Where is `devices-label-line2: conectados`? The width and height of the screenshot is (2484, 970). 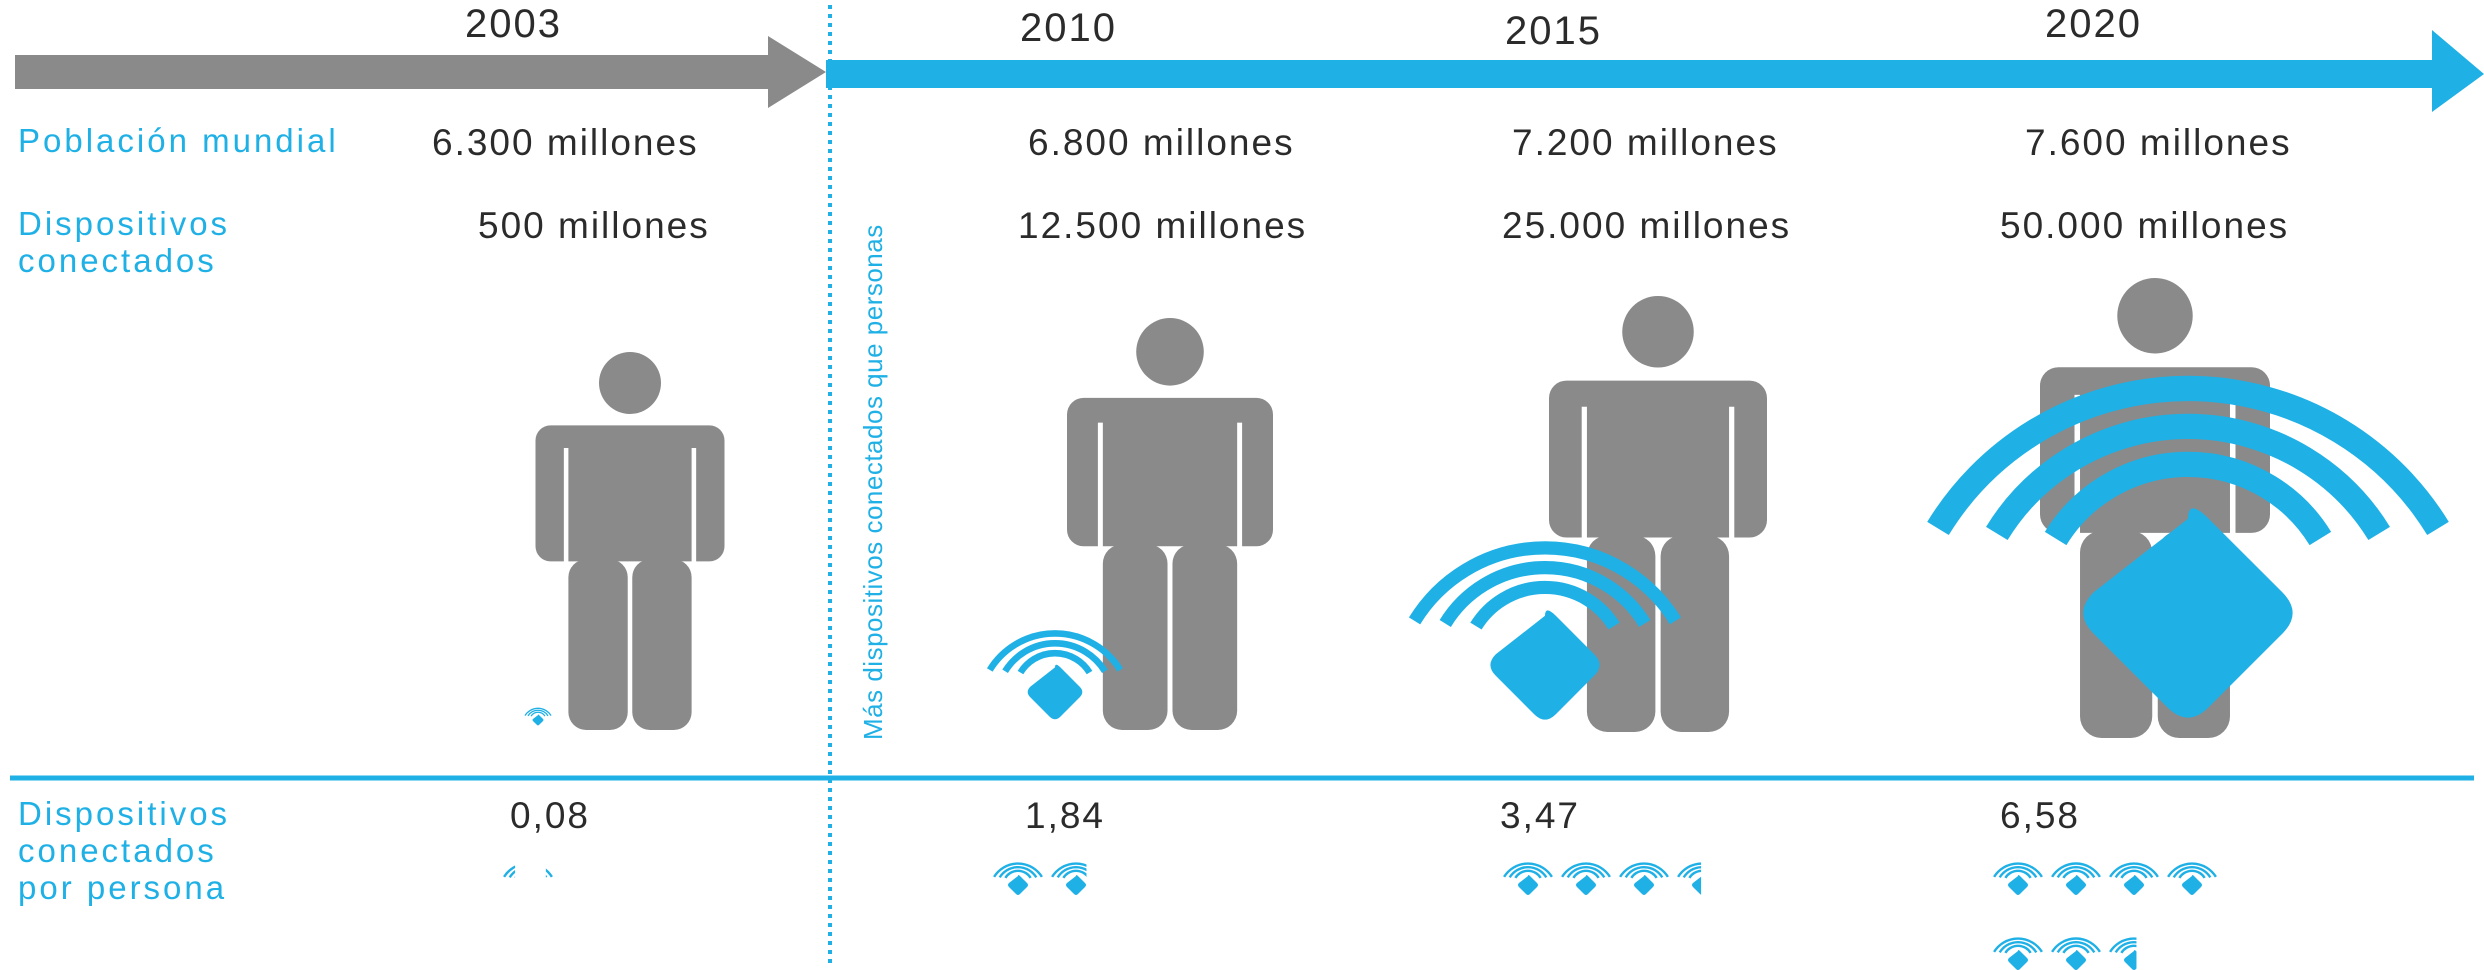
devices-label-line2: conectados is located at coordinates (117, 260).